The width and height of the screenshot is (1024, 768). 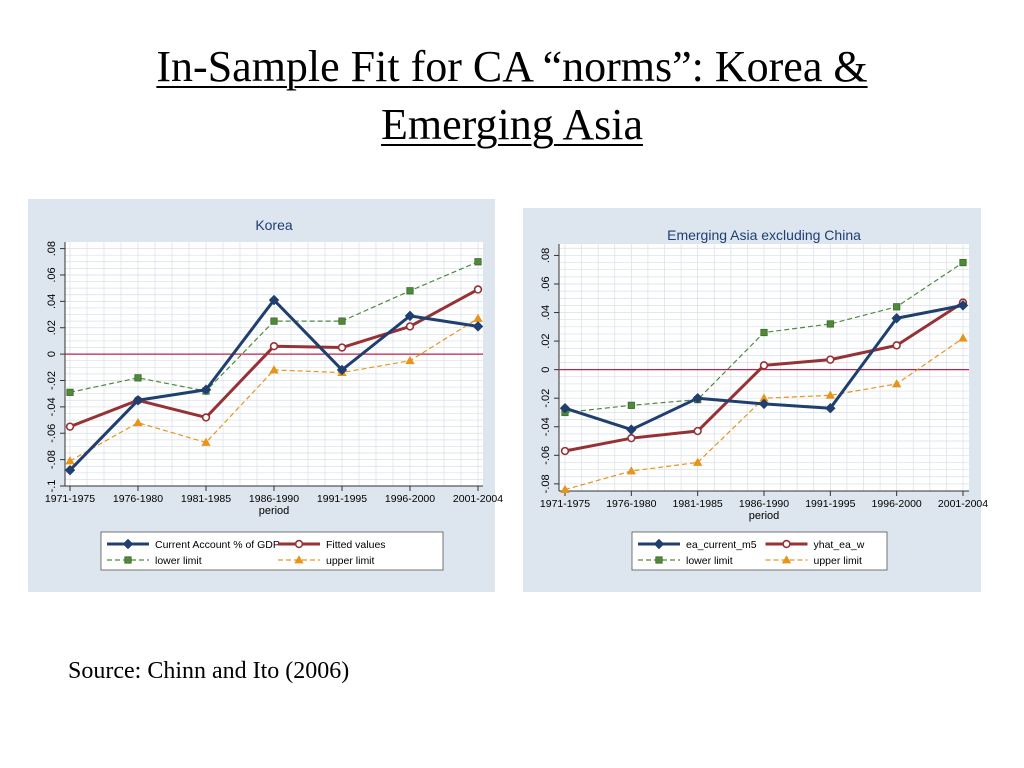 What do you see at coordinates (299, 544) in the screenshot?
I see `legend-marker-fitted` at bounding box center [299, 544].